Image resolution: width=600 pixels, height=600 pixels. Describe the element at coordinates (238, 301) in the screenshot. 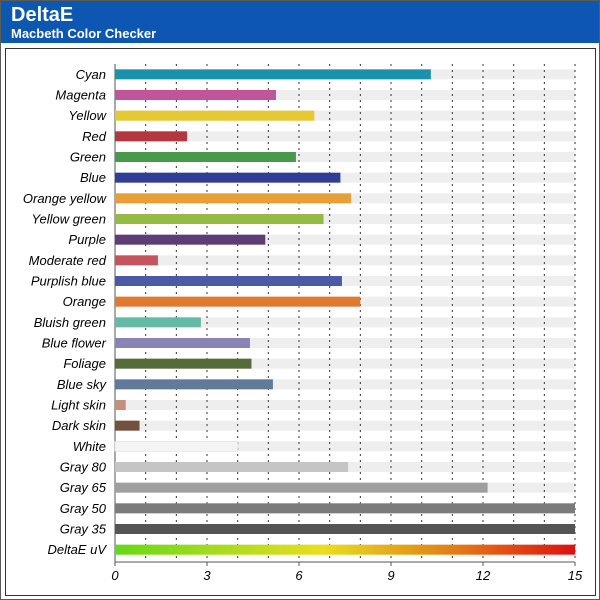

I see `bar-orange` at that location.